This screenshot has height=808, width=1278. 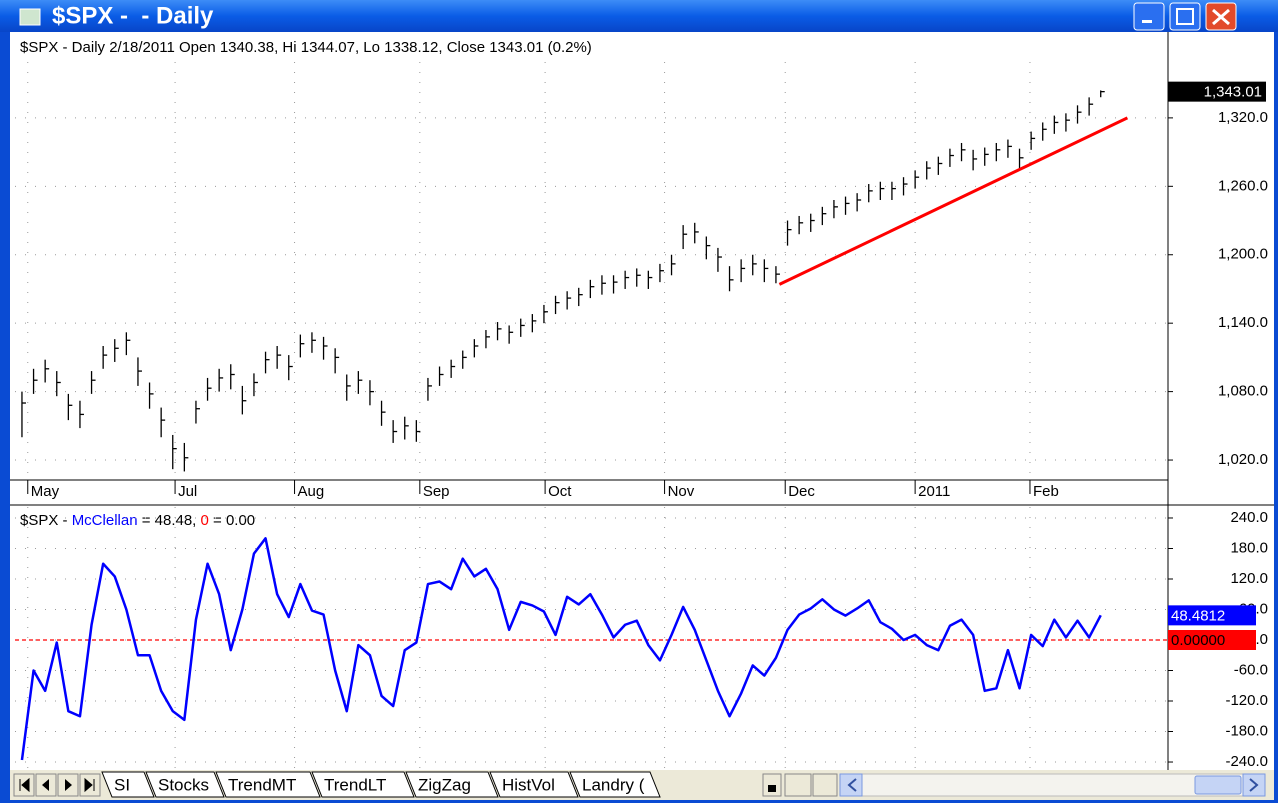 What do you see at coordinates (639, 16) in the screenshot?
I see `title-bar` at bounding box center [639, 16].